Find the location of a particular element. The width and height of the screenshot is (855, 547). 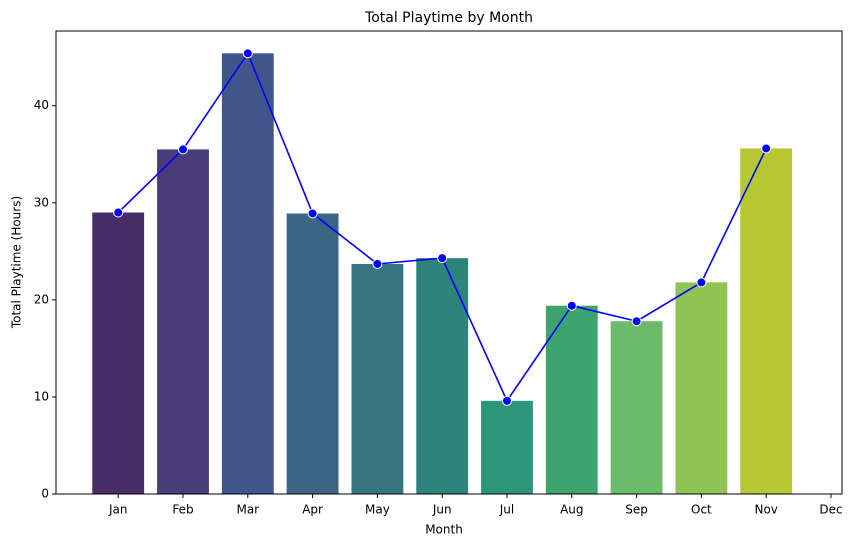

chart-title: Total Playtime by Month is located at coordinates (448, 18).